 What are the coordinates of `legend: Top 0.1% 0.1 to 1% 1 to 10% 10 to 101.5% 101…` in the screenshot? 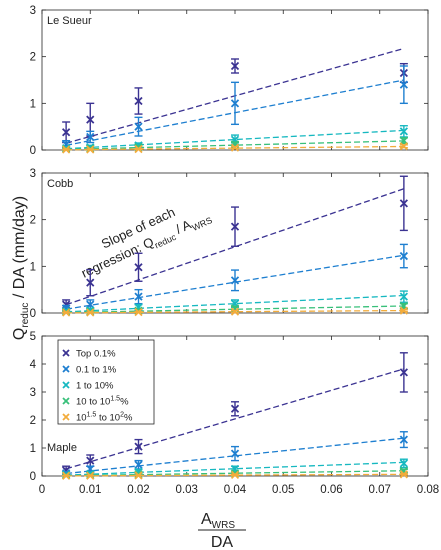 It's located at (106, 382).